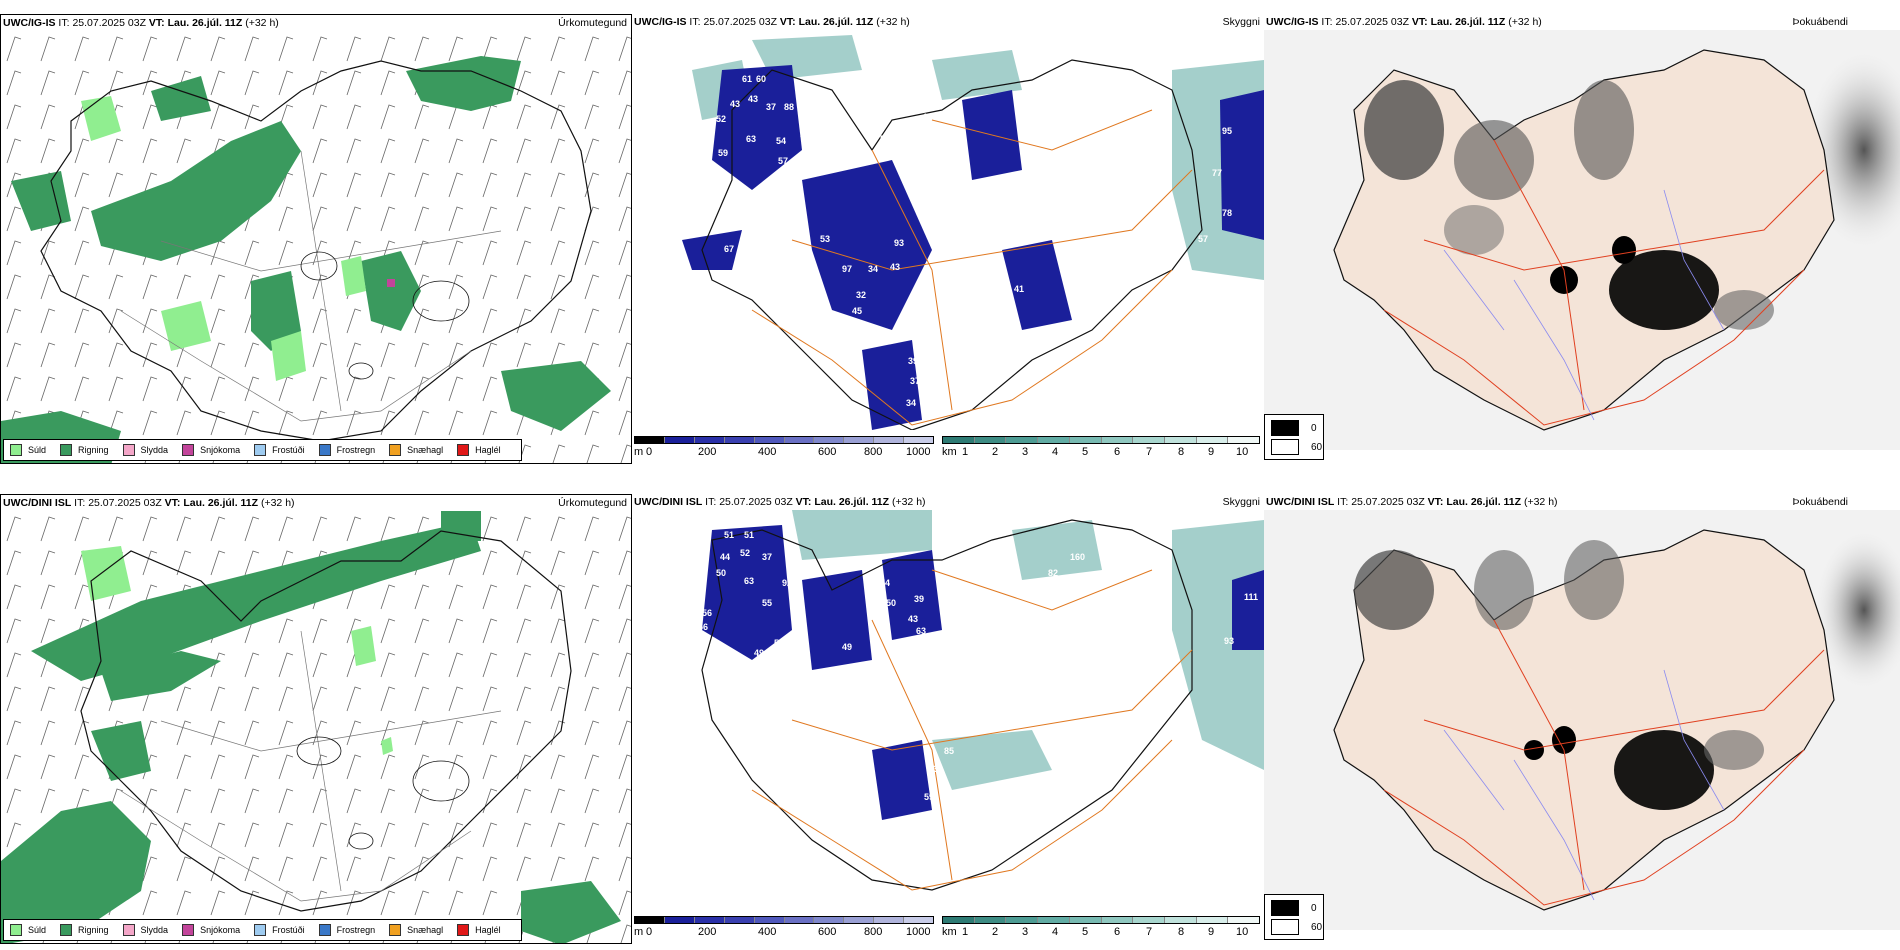 Image resolution: width=1900 pixels, height=950 pixels. What do you see at coordinates (827, 452) in the screenshot?
I see `cloud-base-tick: 600` at bounding box center [827, 452].